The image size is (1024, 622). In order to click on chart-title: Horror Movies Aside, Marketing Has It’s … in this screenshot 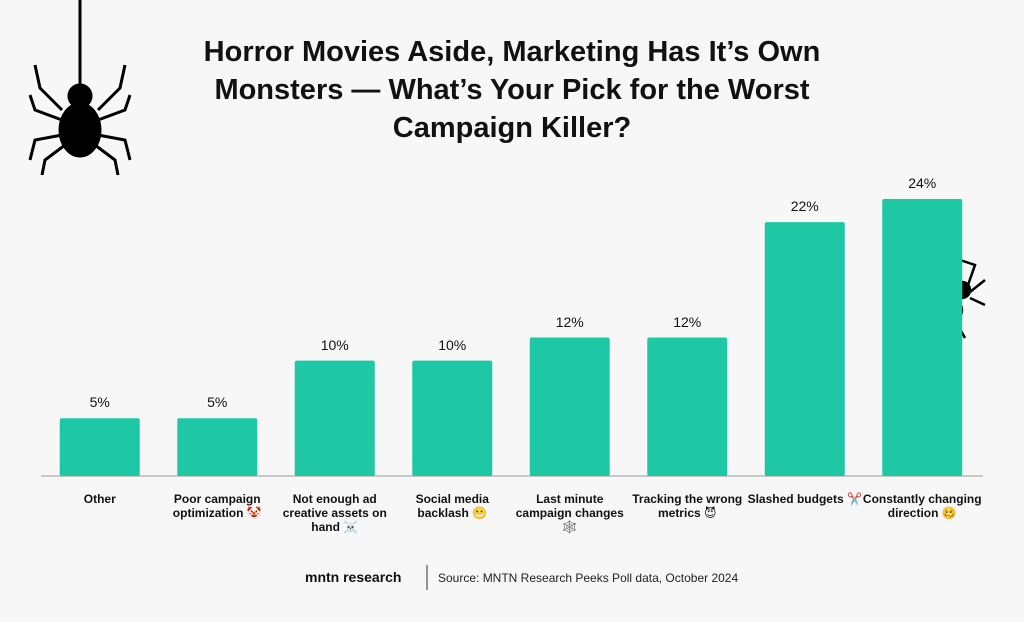, I will do `click(512, 90)`.